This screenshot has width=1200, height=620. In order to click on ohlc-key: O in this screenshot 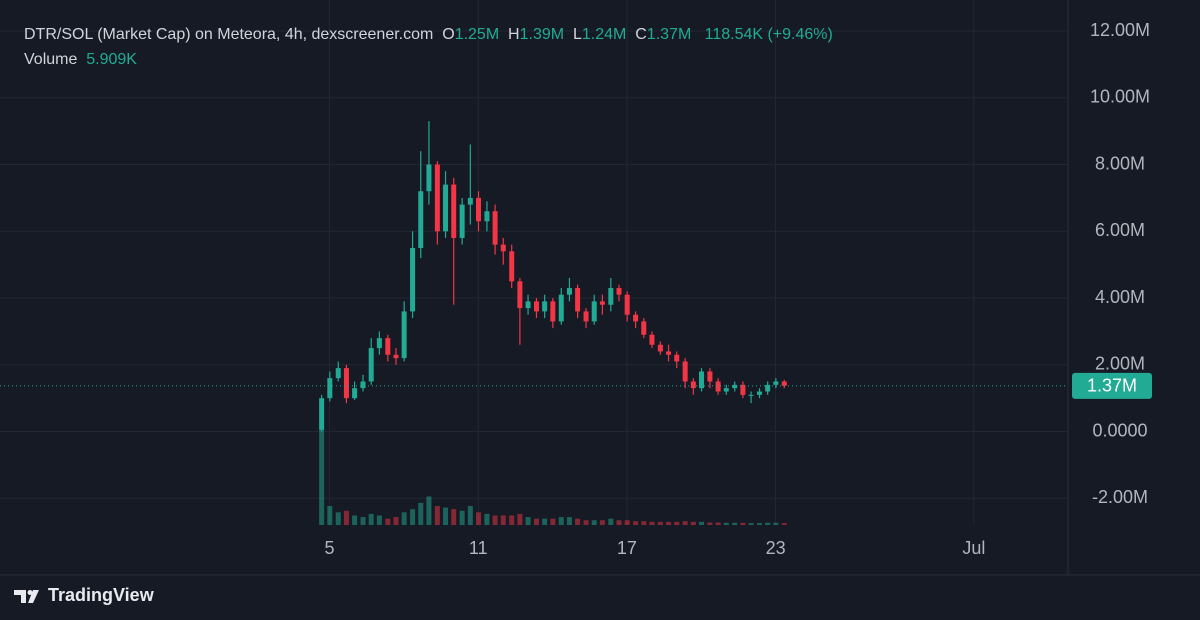, I will do `click(448, 34)`.